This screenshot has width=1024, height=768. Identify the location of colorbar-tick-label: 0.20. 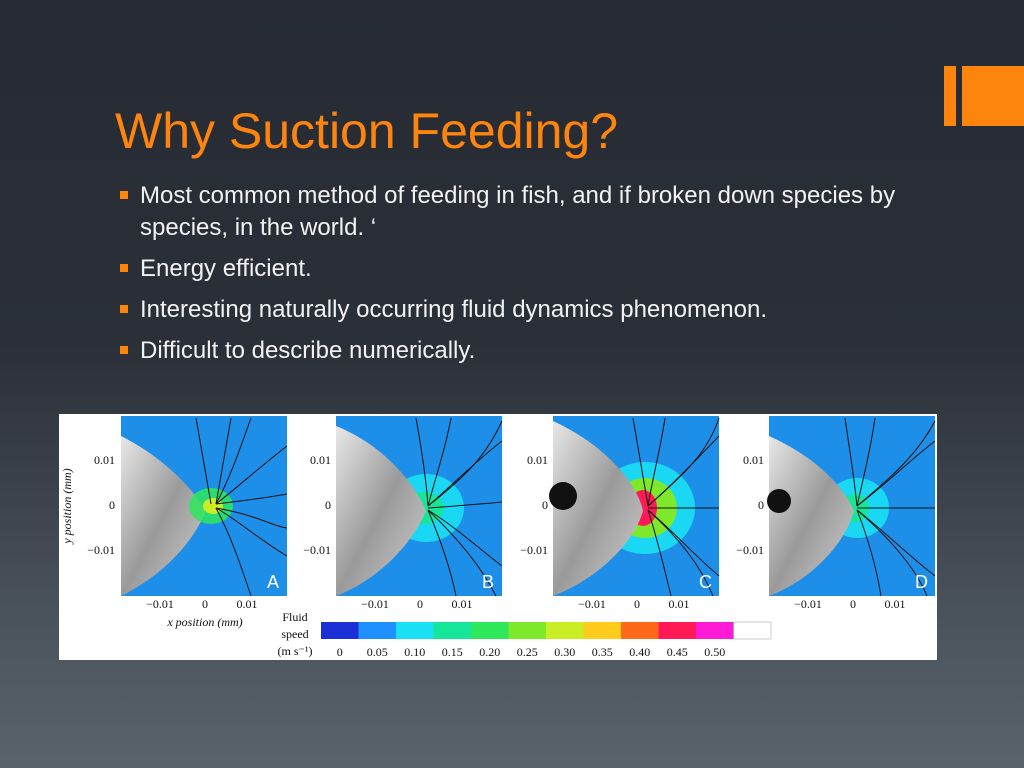
(489, 652).